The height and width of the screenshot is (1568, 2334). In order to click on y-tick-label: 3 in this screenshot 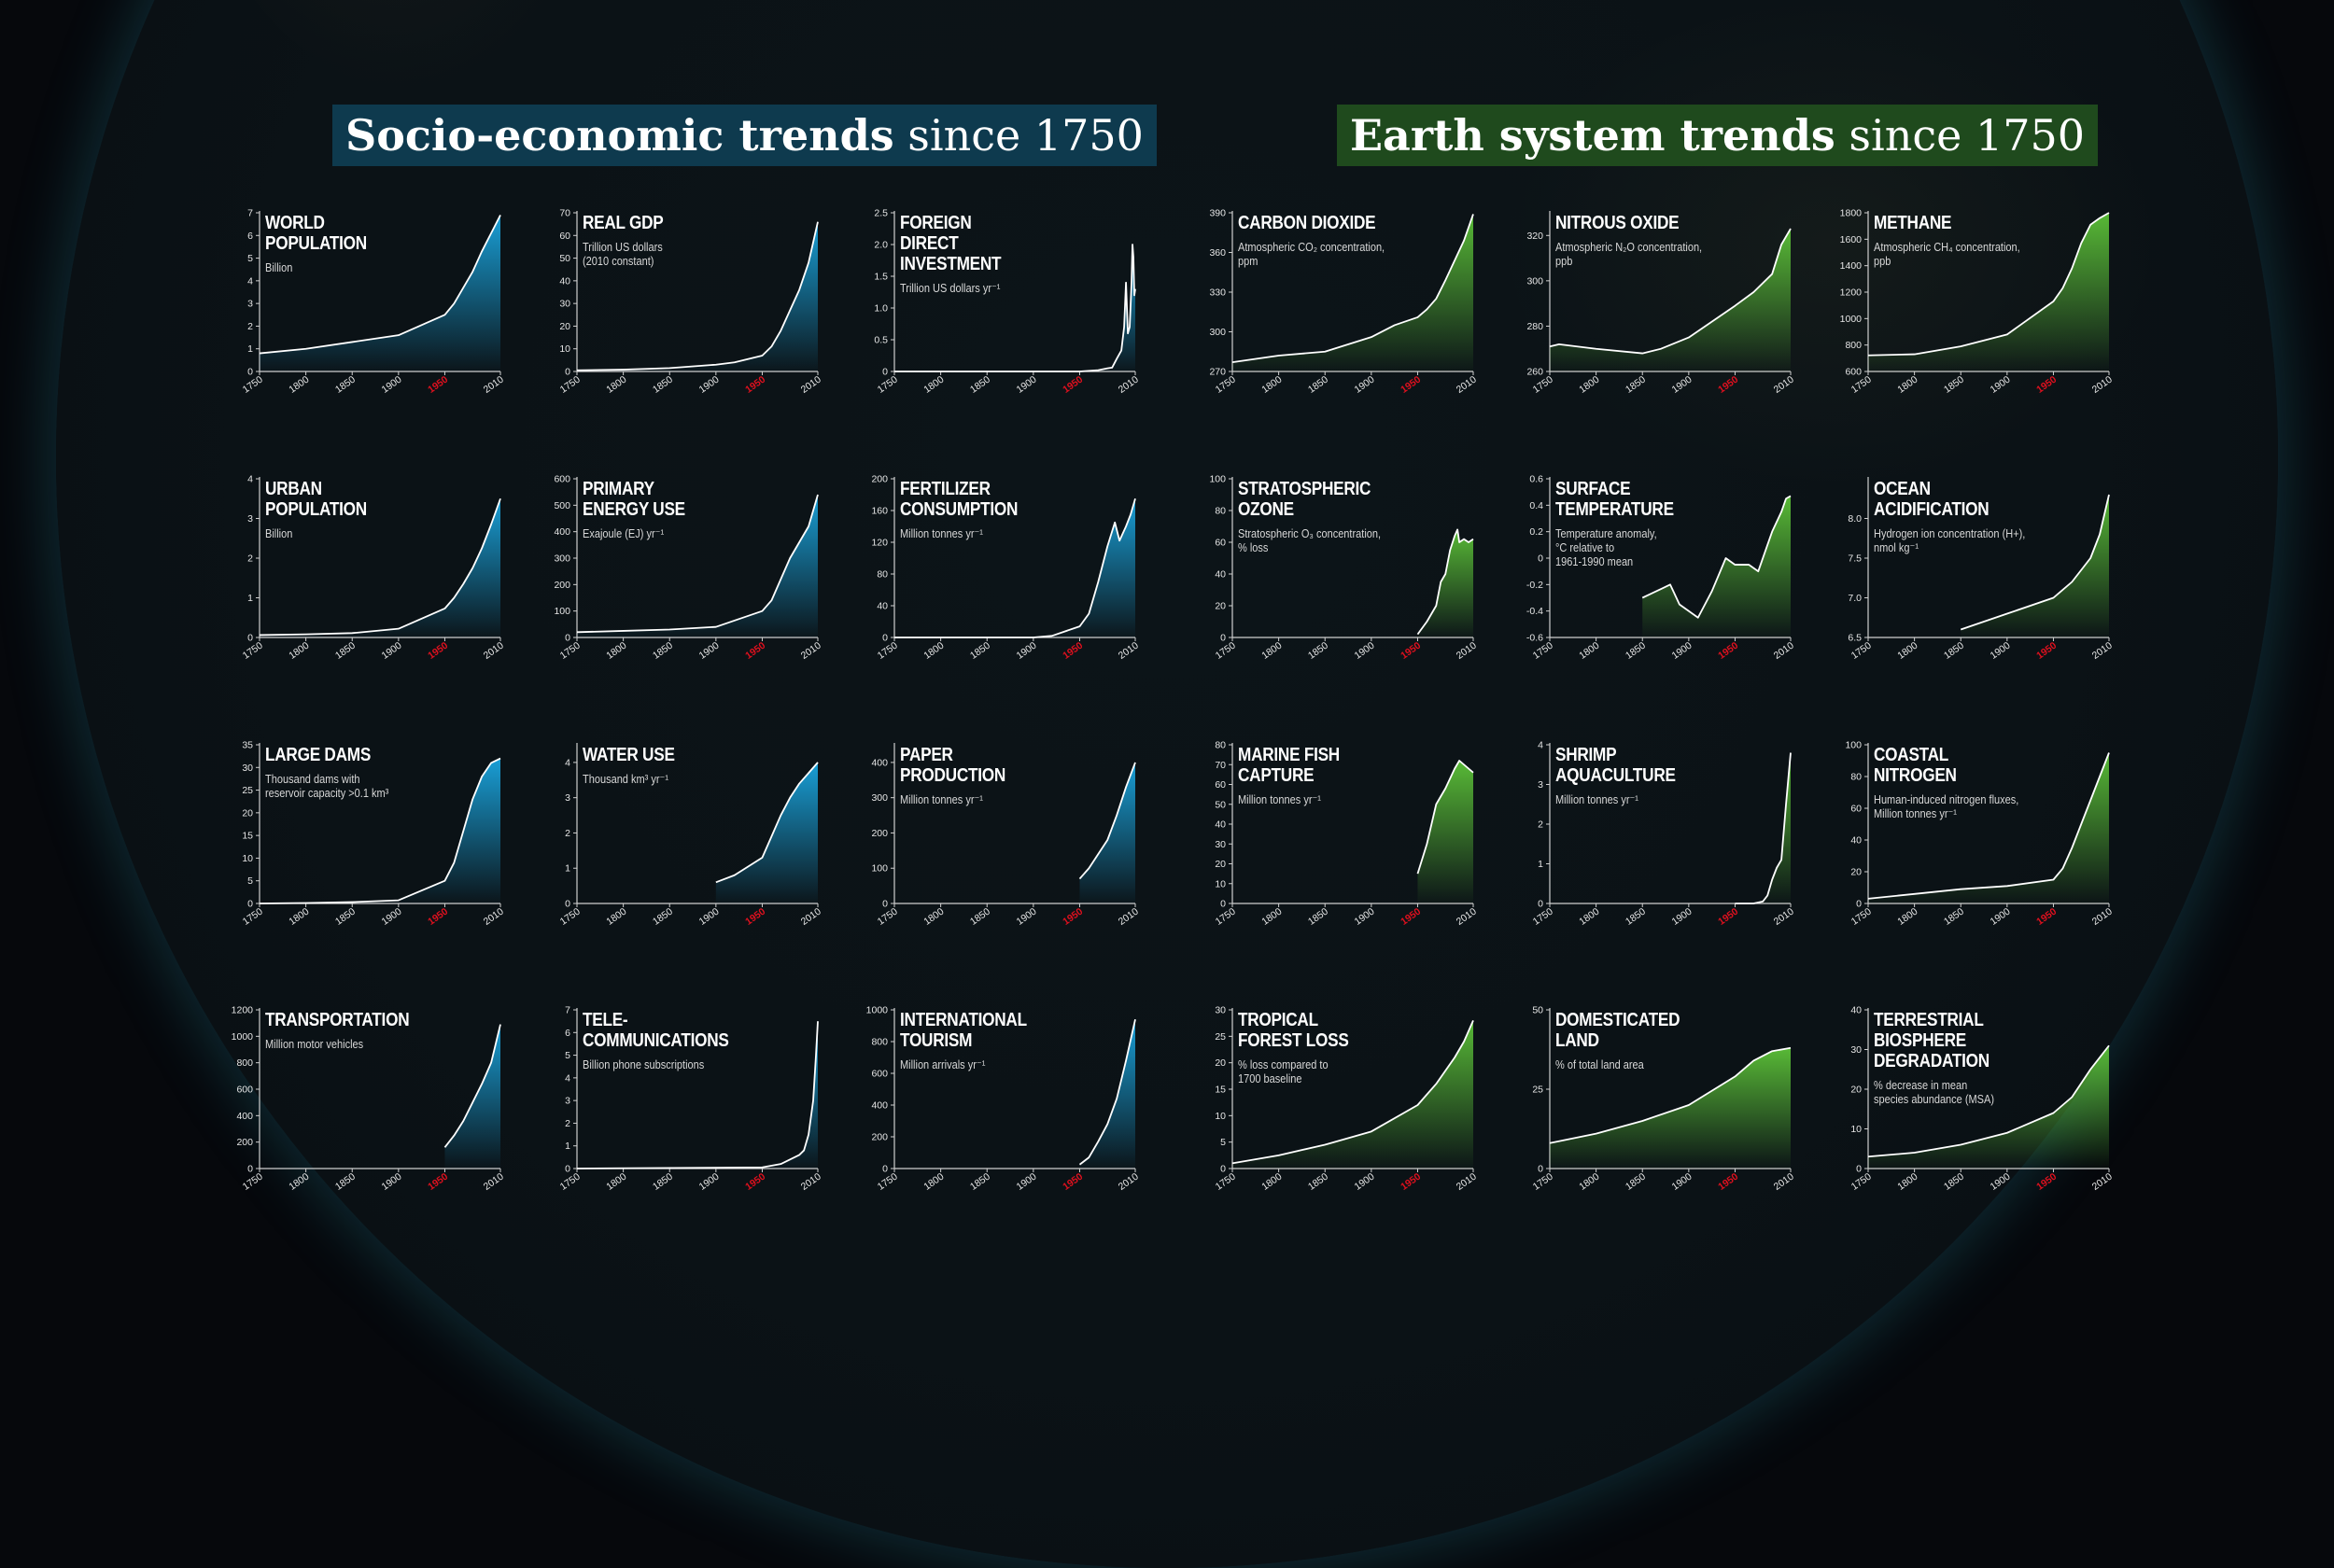, I will do `click(567, 798)`.